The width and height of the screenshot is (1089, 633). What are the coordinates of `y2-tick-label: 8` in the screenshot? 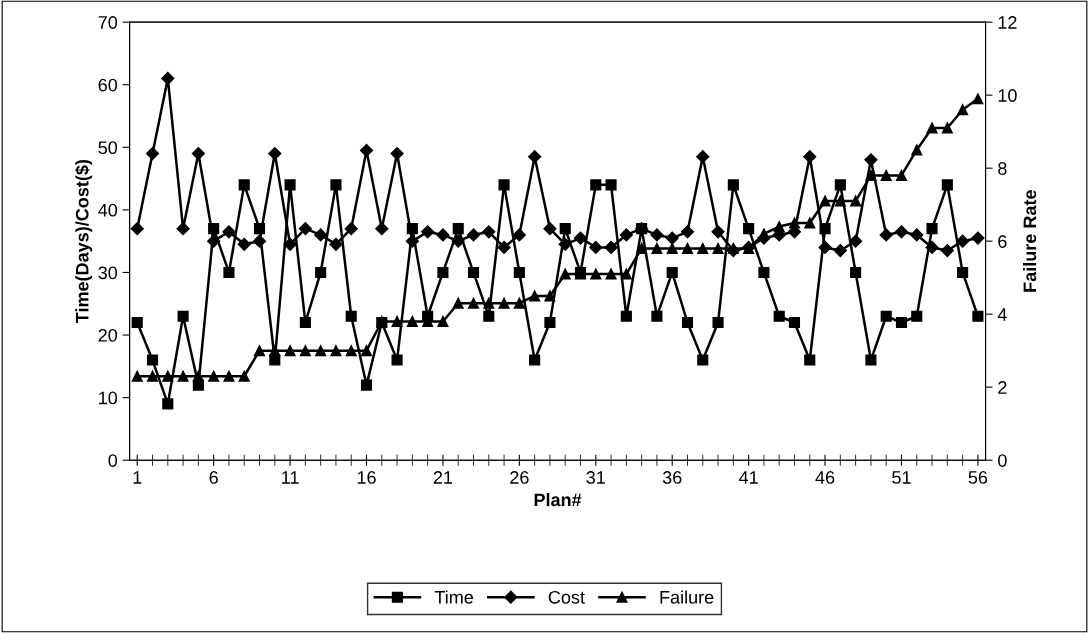 It's located at (1002, 168).